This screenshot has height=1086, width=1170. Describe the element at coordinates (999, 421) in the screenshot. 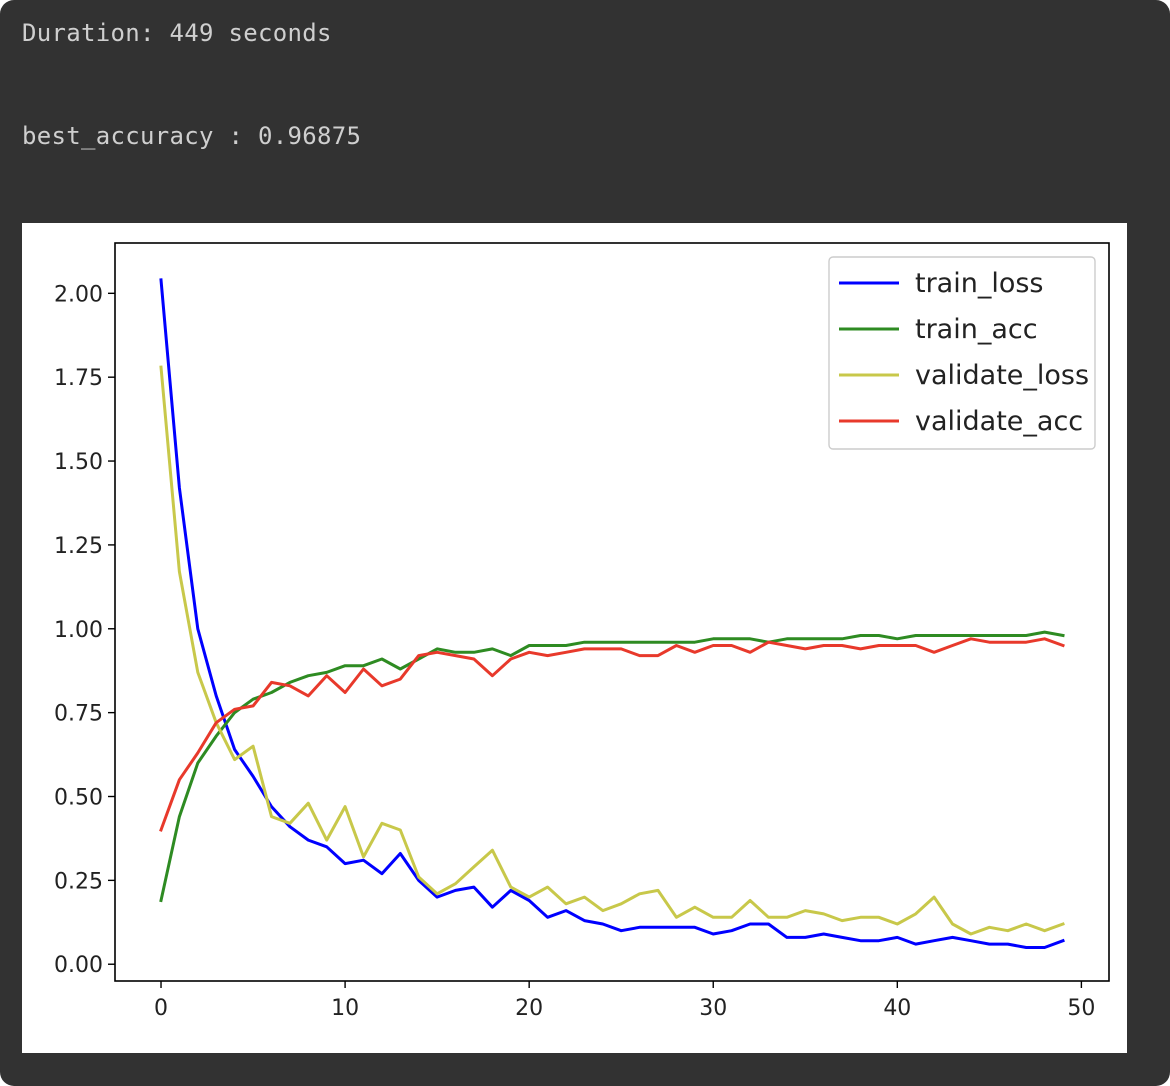

I see `legend-label-validate_acc: validate_acc` at that location.